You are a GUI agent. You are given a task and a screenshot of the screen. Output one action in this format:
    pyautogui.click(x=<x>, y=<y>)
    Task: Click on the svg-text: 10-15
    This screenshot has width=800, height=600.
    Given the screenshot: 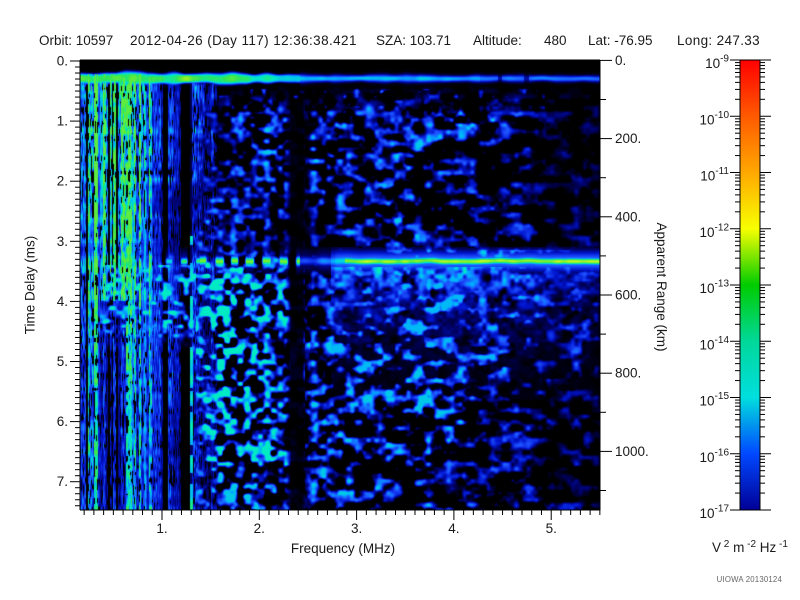 What is the action you would take?
    pyautogui.click(x=715, y=400)
    